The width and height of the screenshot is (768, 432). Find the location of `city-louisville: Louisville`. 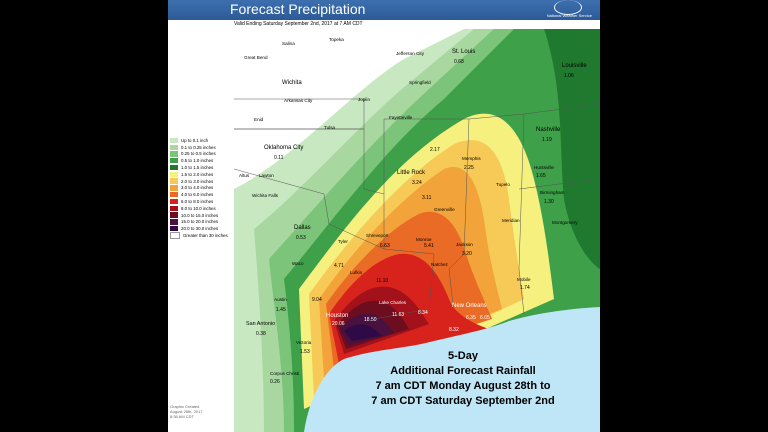

city-louisville: Louisville is located at coordinates (574, 66).